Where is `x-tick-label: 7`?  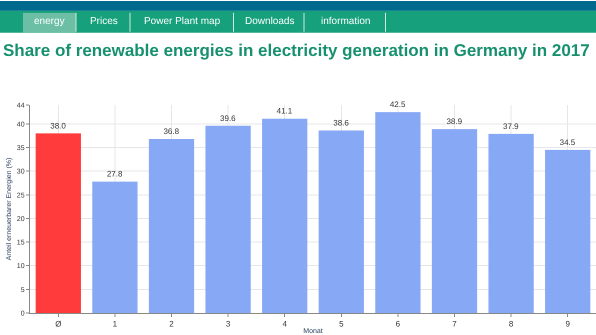
x-tick-label: 7 is located at coordinates (455, 324).